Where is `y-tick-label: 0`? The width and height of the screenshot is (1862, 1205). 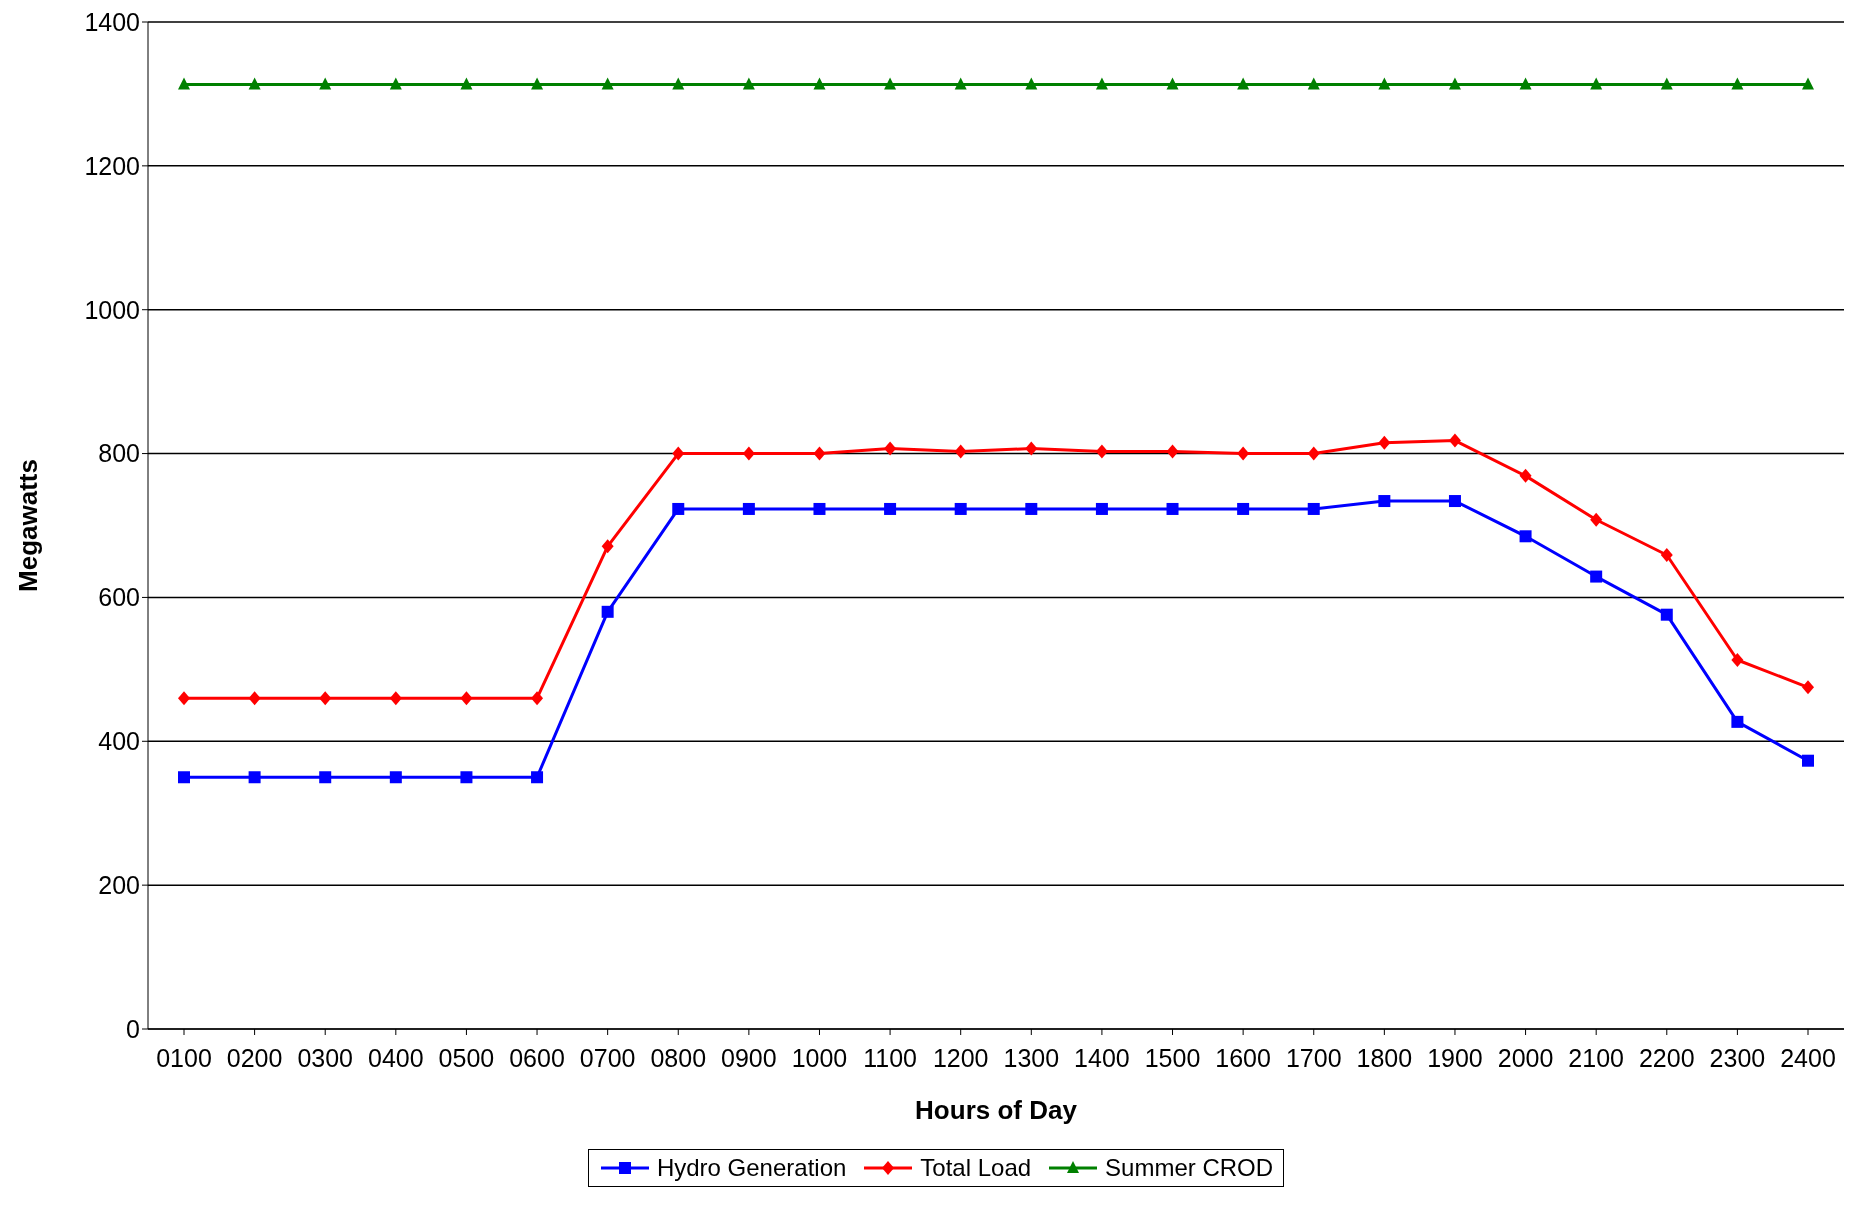
y-tick-label: 0 is located at coordinates (133, 1028).